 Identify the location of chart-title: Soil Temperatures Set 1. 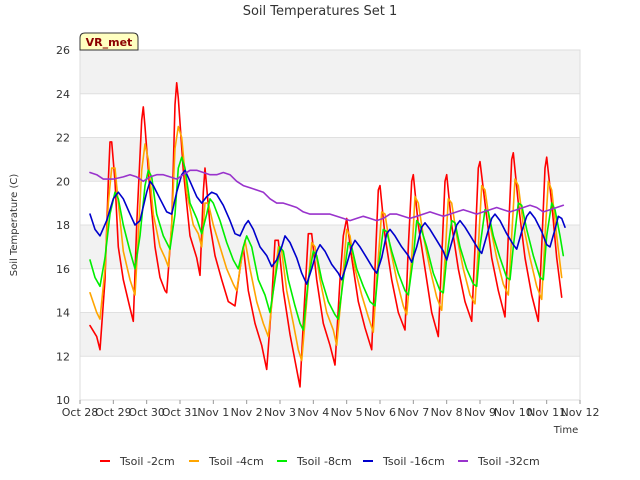
(320, 11).